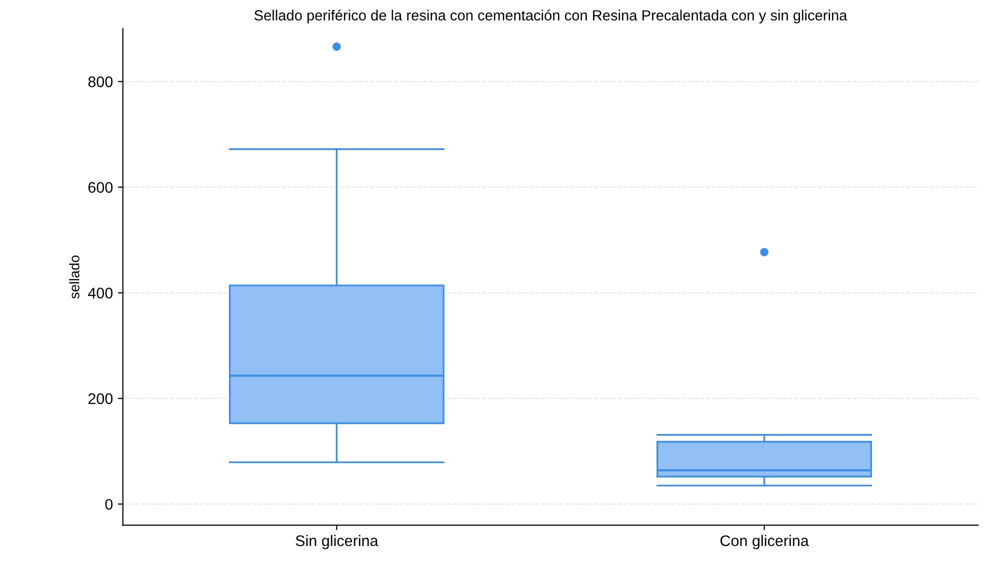 The width and height of the screenshot is (983, 574). I want to click on chart-title: Sellado periférico de la resina con cementación con Resina Precalentada con y sin glicerina, so click(551, 17).